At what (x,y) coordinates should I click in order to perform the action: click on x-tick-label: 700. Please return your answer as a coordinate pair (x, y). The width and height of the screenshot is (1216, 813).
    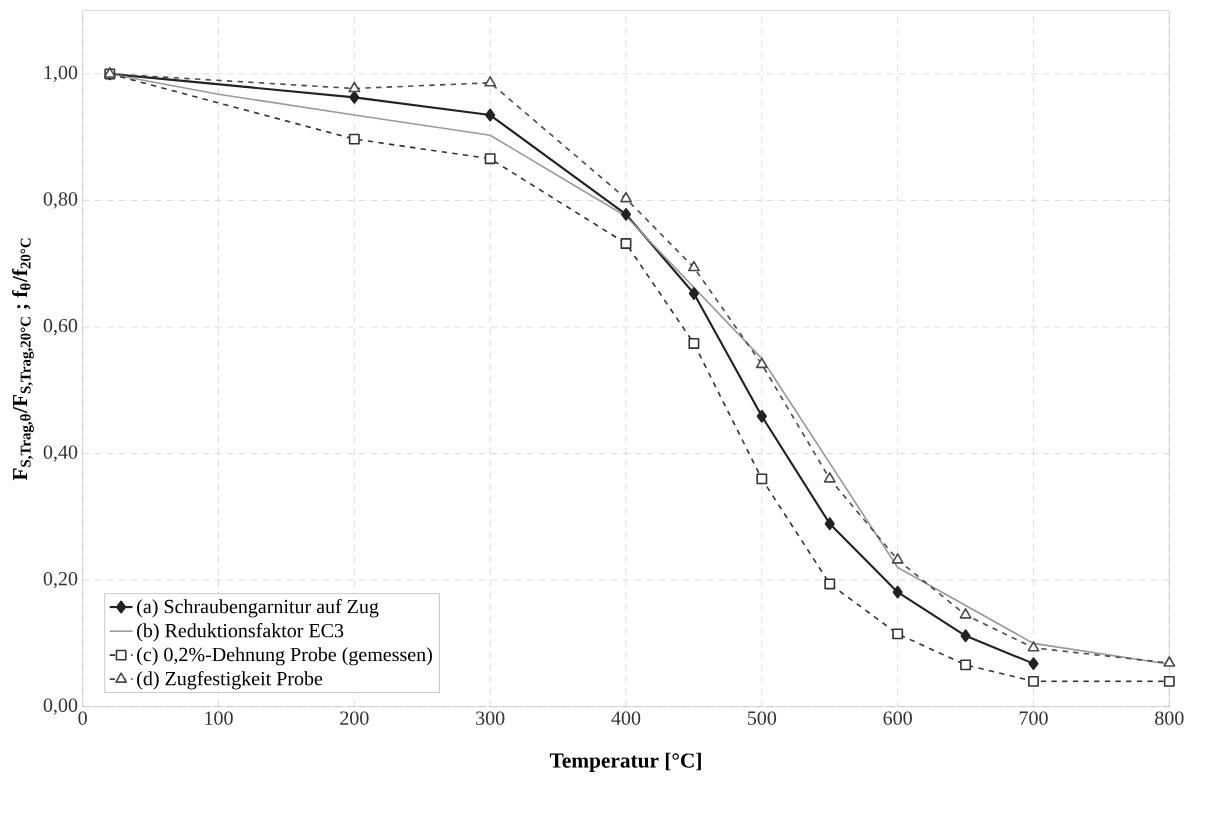
    Looking at the image, I should click on (1033, 718).